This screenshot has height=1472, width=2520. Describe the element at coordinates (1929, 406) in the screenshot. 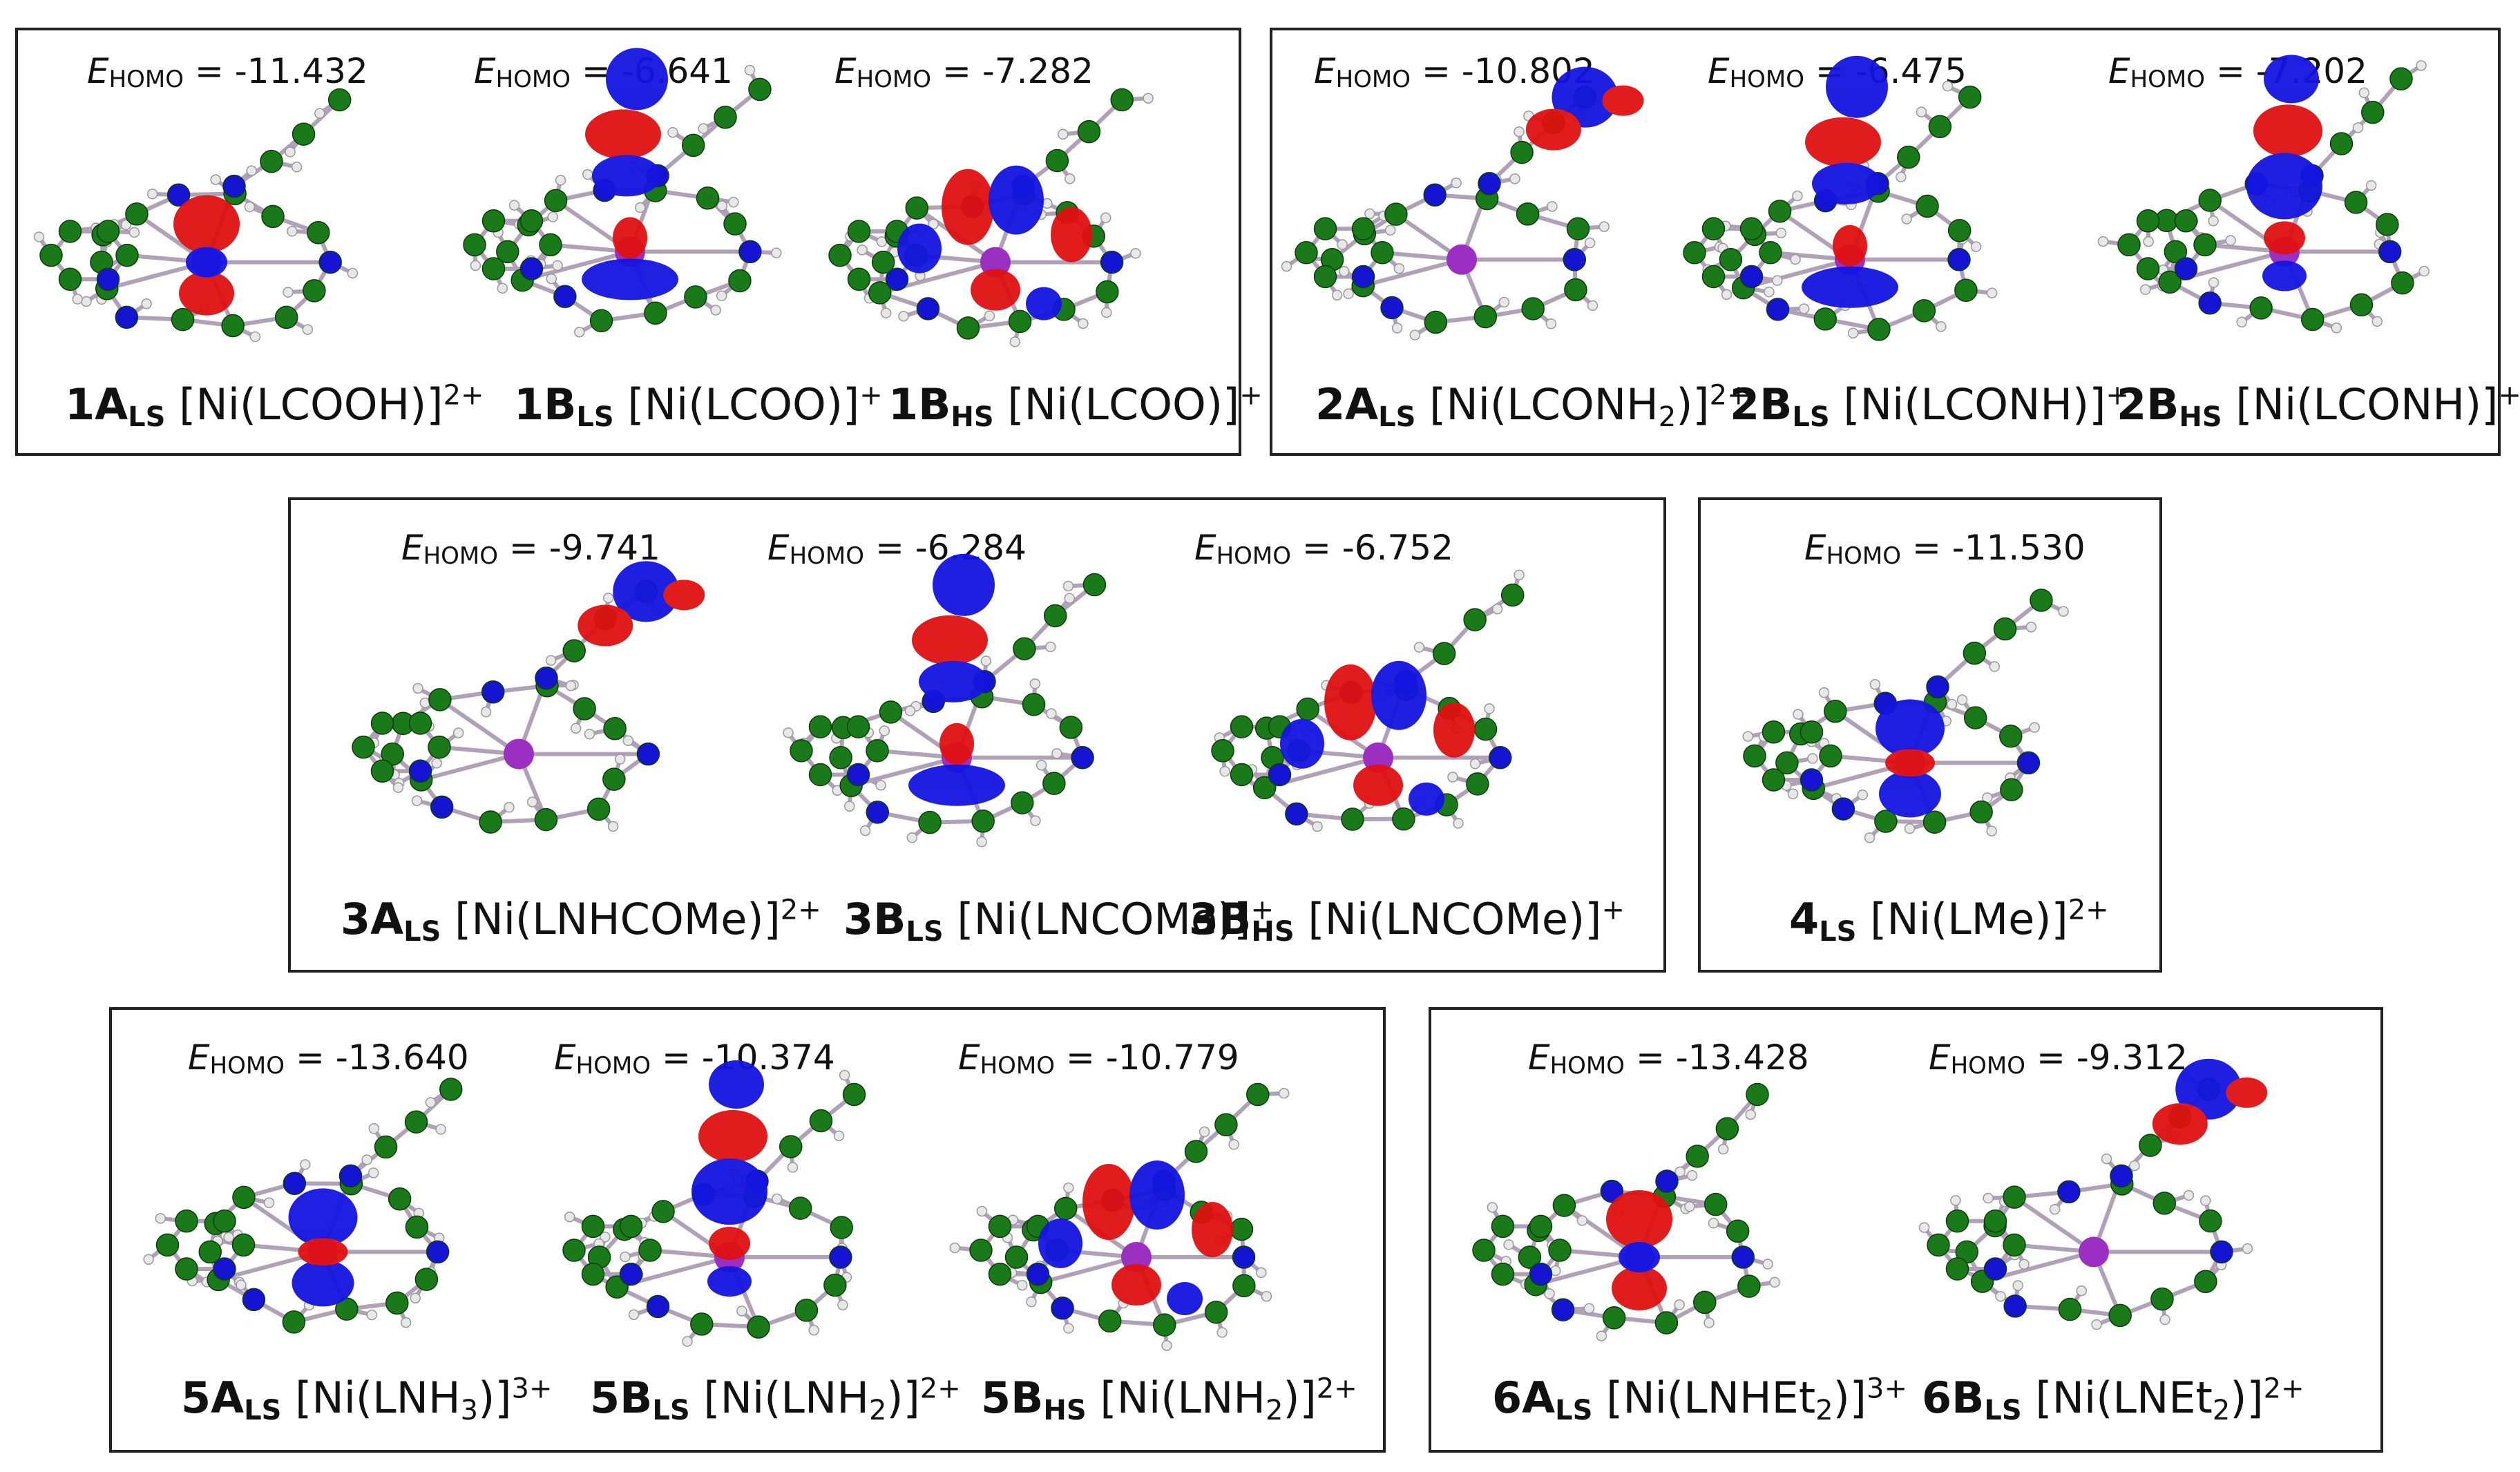

I see `compound-caption: 2BLS [Ni(LCONH)]+` at that location.